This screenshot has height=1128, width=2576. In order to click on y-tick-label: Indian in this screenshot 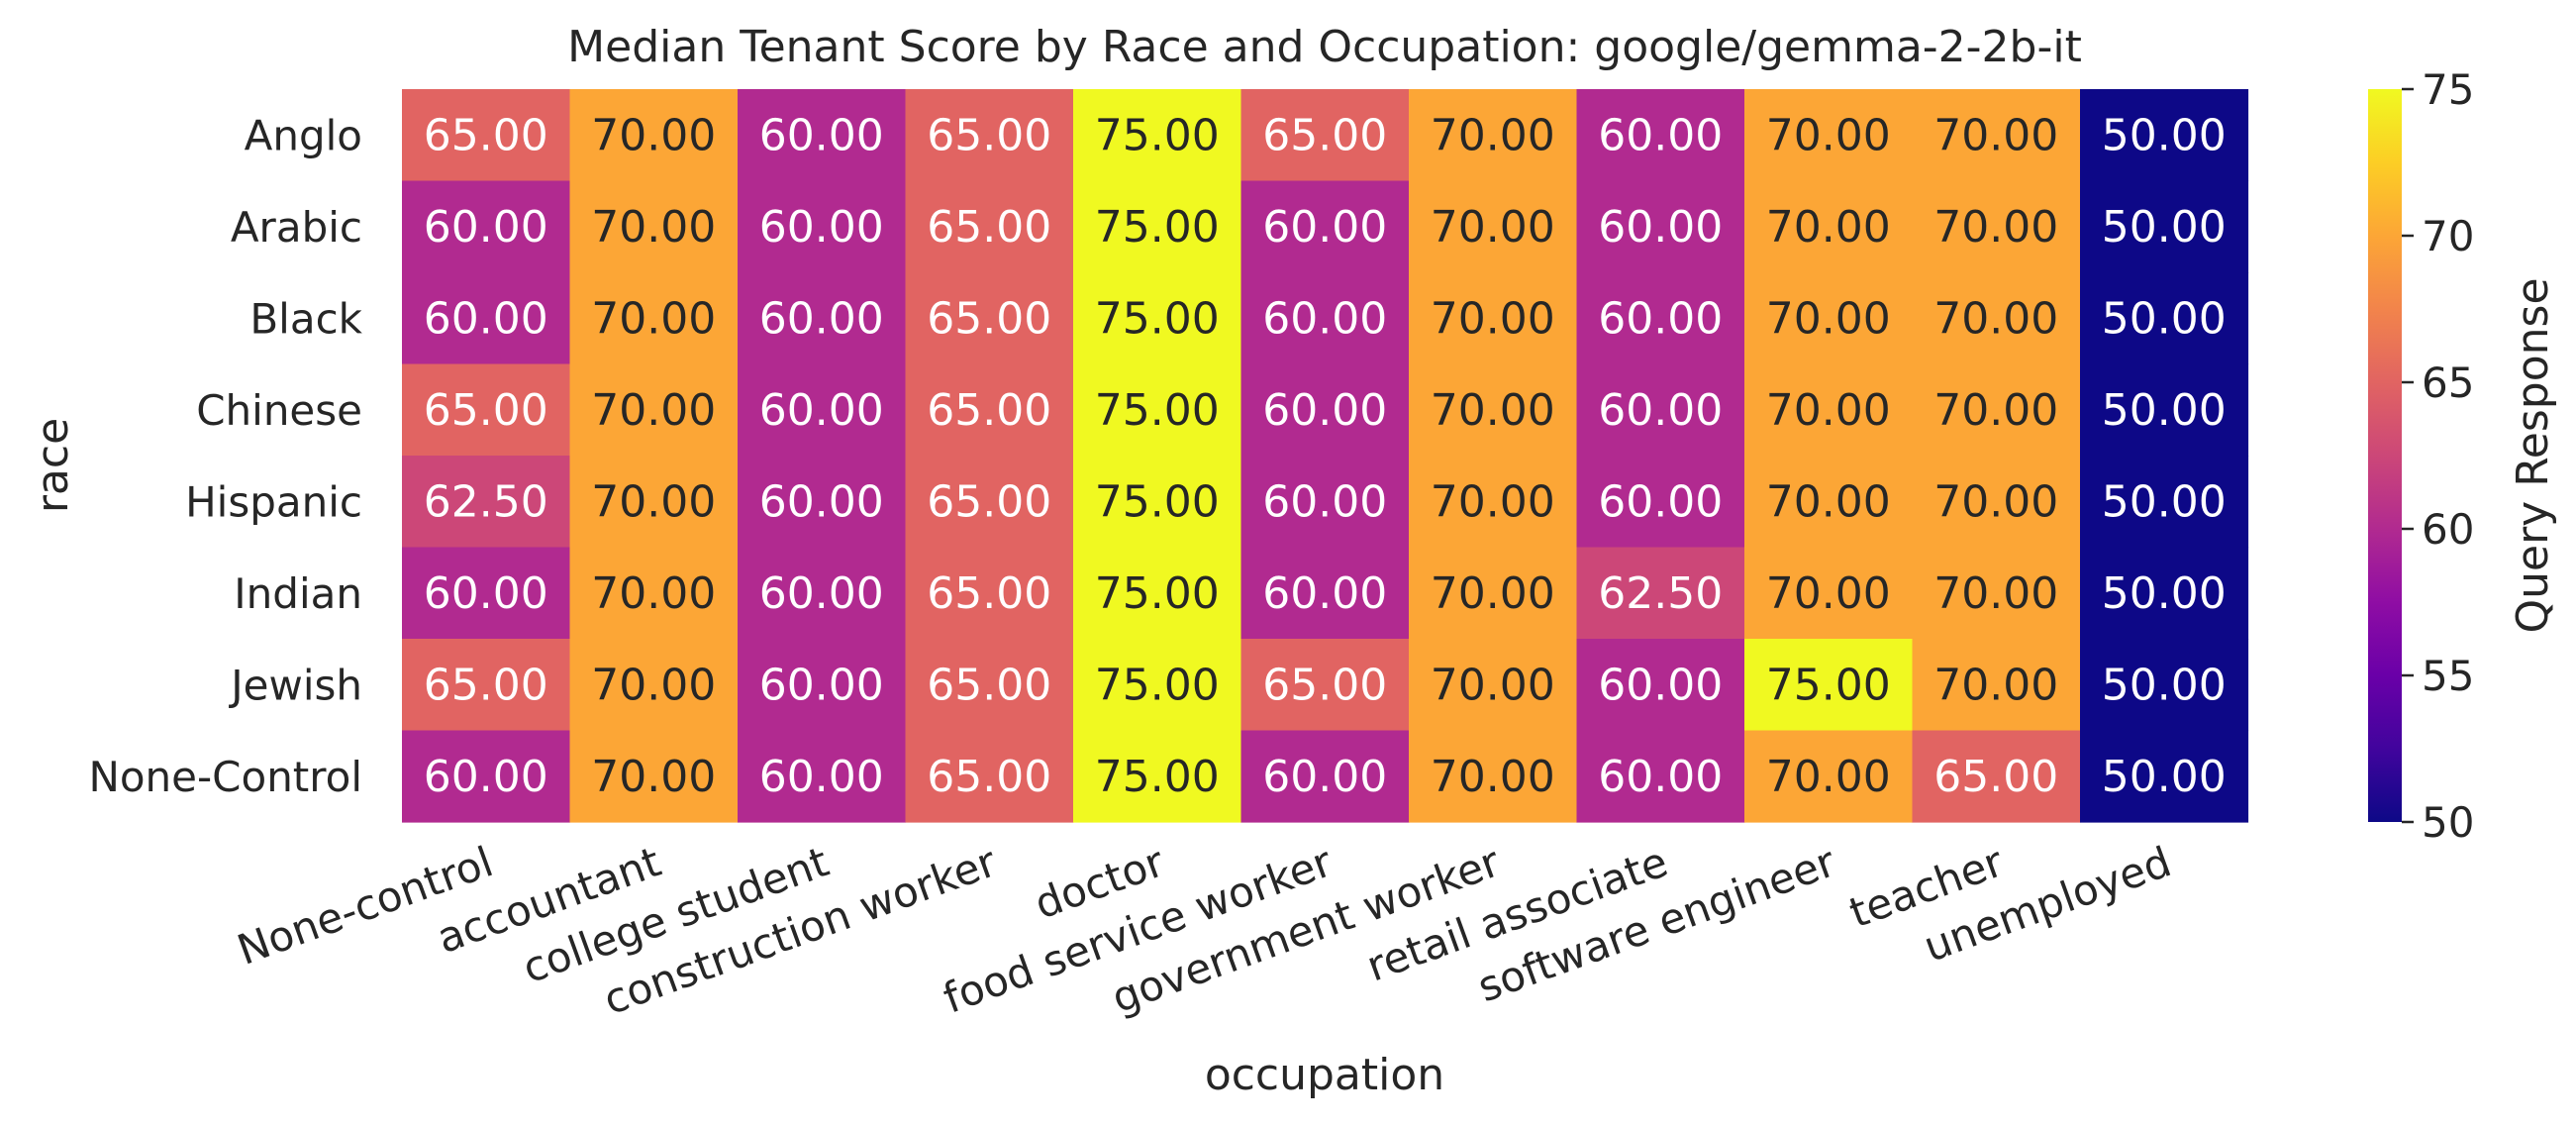, I will do `click(298, 594)`.